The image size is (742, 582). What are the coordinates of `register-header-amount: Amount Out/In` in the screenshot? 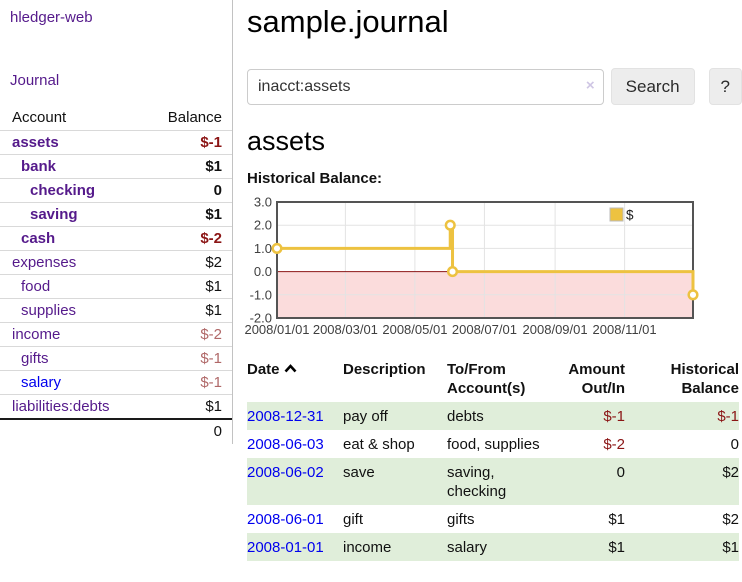 It's located at (596, 379).